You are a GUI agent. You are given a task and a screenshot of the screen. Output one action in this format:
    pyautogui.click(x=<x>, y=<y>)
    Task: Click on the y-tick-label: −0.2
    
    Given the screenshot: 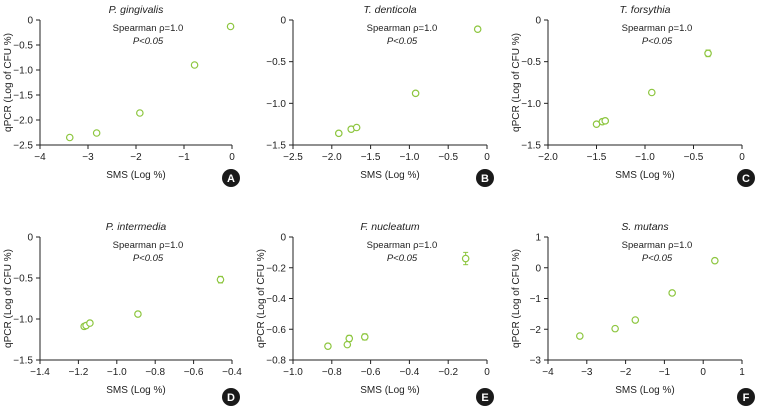 What is the action you would take?
    pyautogui.click(x=276, y=268)
    